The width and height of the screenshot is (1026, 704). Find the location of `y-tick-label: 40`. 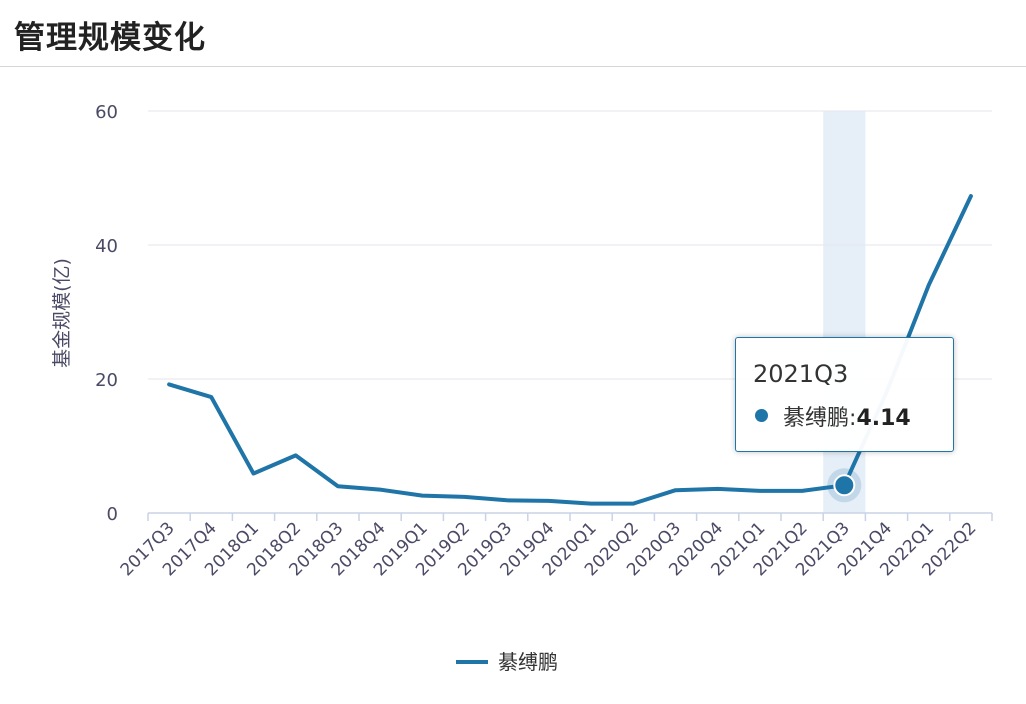

y-tick-label: 40 is located at coordinates (106, 246).